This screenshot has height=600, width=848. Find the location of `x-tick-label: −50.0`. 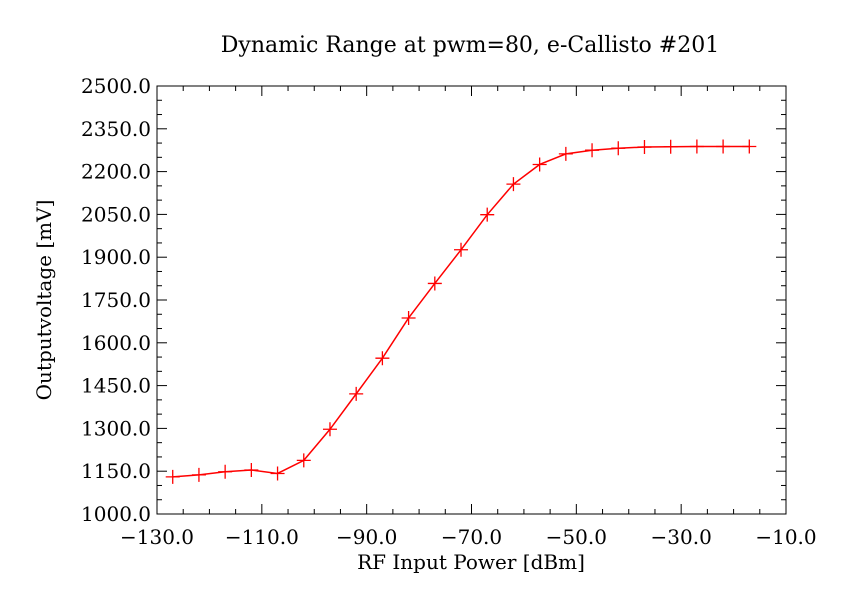

x-tick-label: −50.0 is located at coordinates (576, 537).